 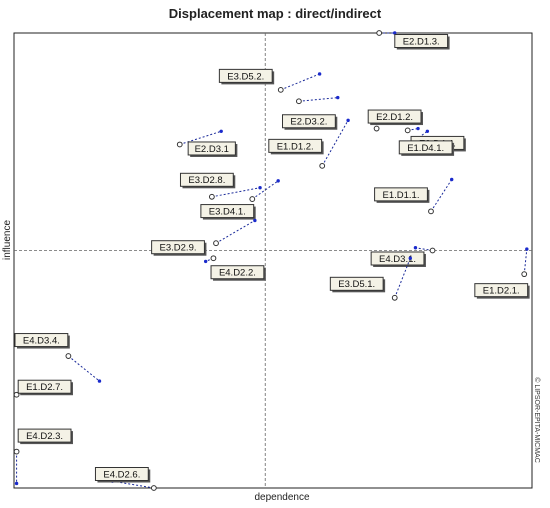 I want to click on point-label: E3.D2.9., so click(x=178, y=248).